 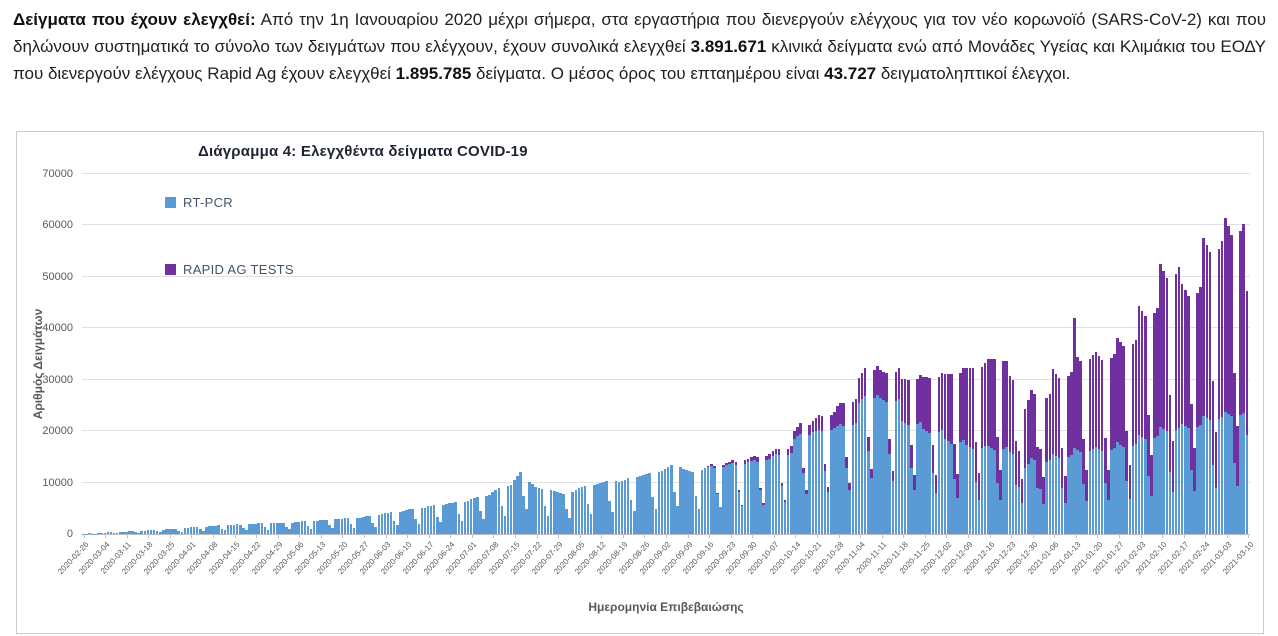 I want to click on y-tick-label: 0, so click(x=69, y=534).